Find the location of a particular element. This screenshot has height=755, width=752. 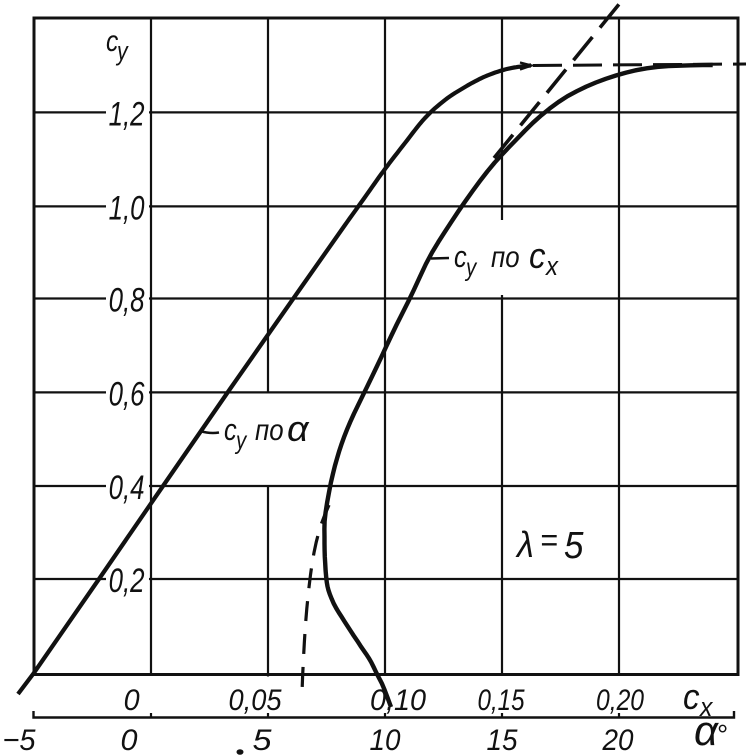

svg-text: 0,2 is located at coordinates (127, 581).